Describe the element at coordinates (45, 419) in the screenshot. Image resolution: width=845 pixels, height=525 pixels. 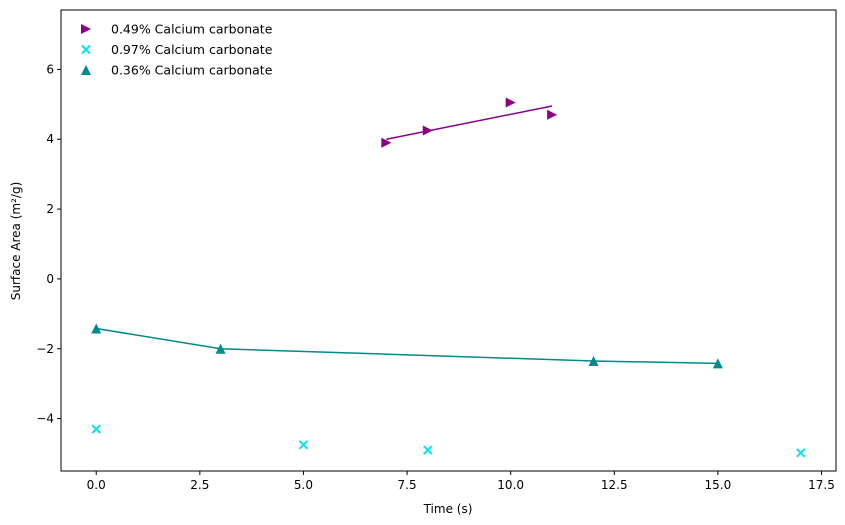
I see `y-tick-label: −4` at that location.